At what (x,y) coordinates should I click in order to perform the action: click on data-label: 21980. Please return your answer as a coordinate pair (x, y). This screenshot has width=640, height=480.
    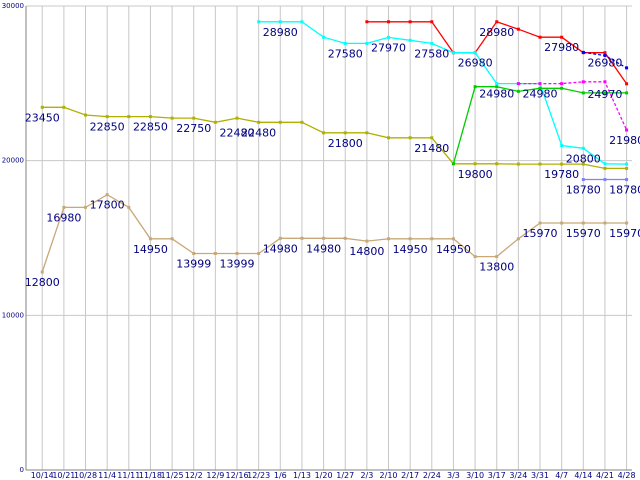
    Looking at the image, I should click on (624, 140).